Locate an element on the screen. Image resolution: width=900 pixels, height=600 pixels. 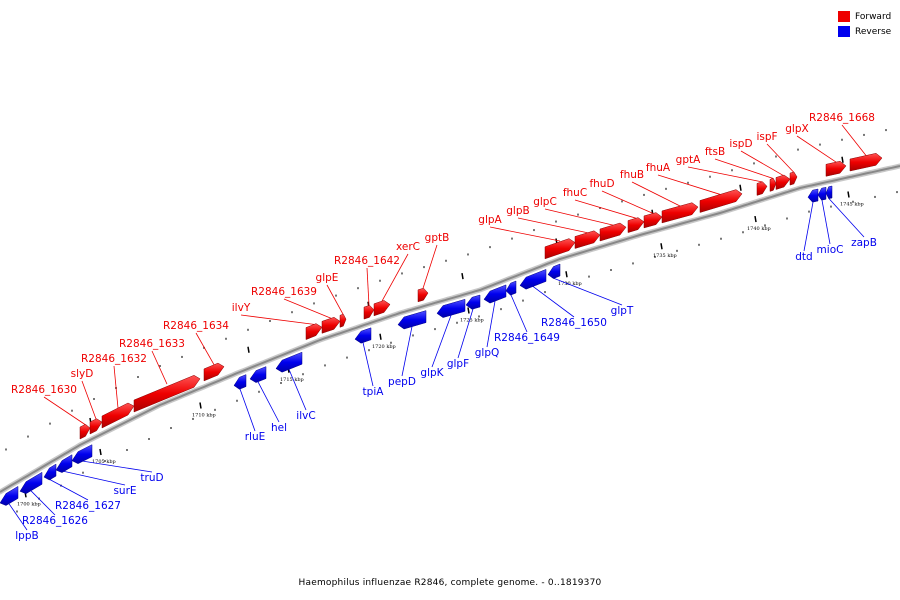
gene-label-ftsb: ftsB is located at coordinates (715, 152).